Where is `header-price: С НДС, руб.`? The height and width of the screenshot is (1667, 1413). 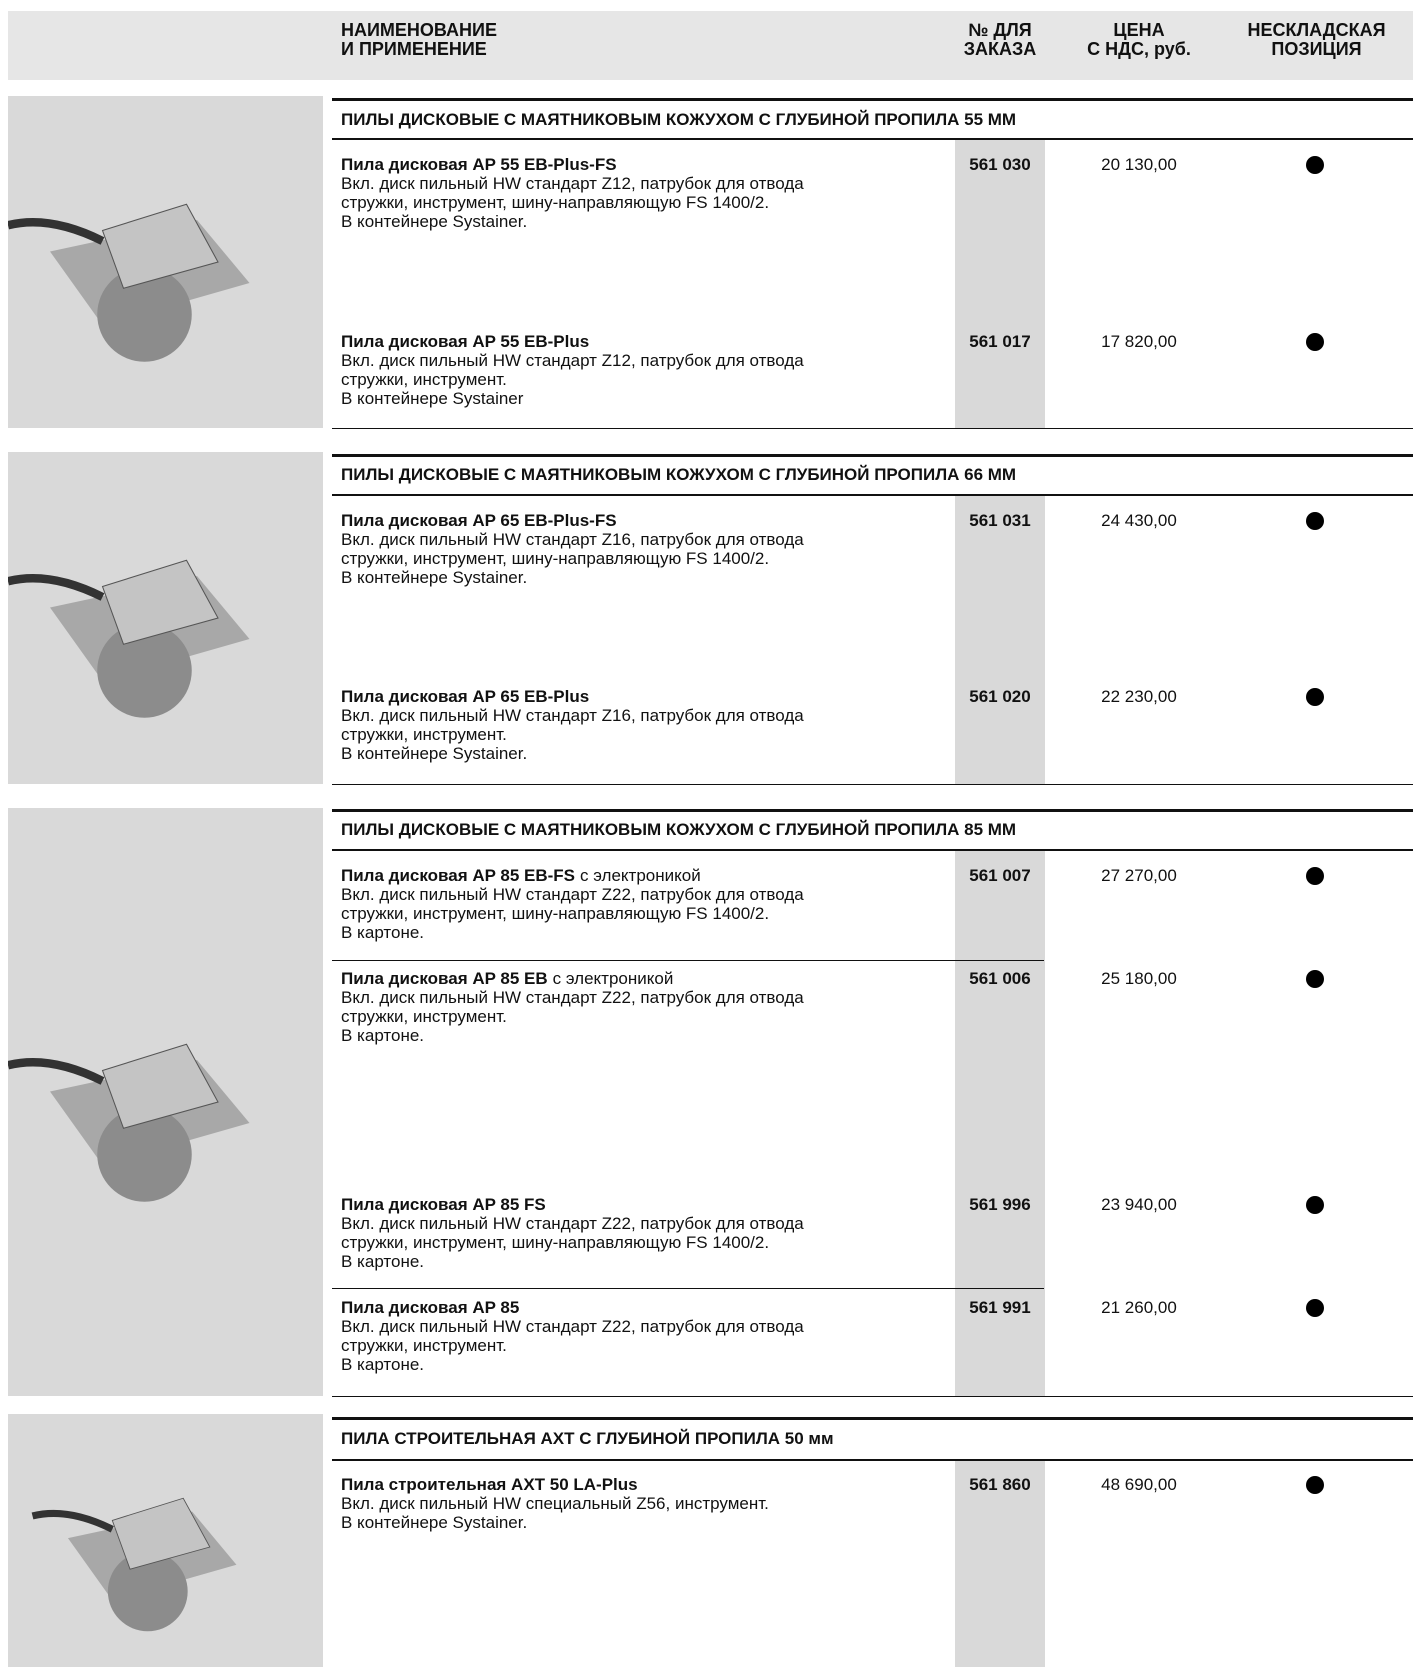 header-price: С НДС, руб. is located at coordinates (1139, 49).